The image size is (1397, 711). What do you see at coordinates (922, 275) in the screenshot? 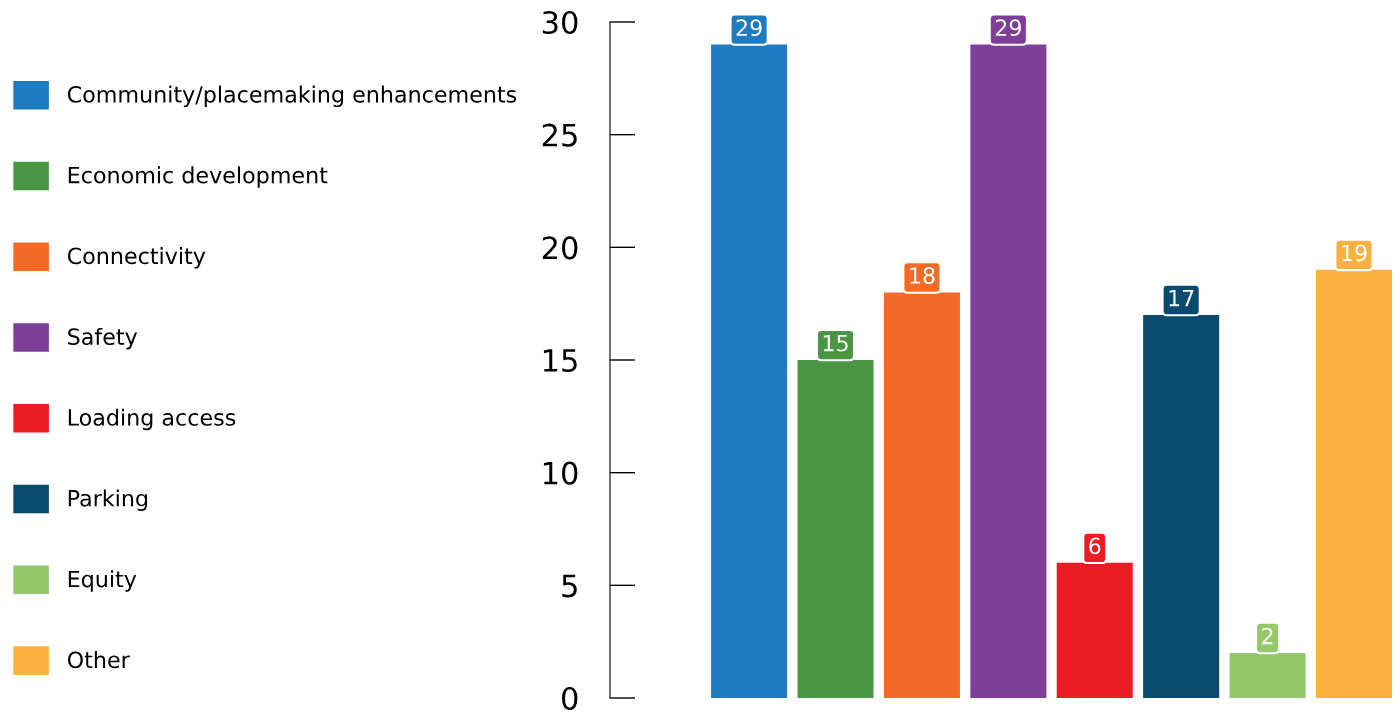
I see `data-label: 18` at bounding box center [922, 275].